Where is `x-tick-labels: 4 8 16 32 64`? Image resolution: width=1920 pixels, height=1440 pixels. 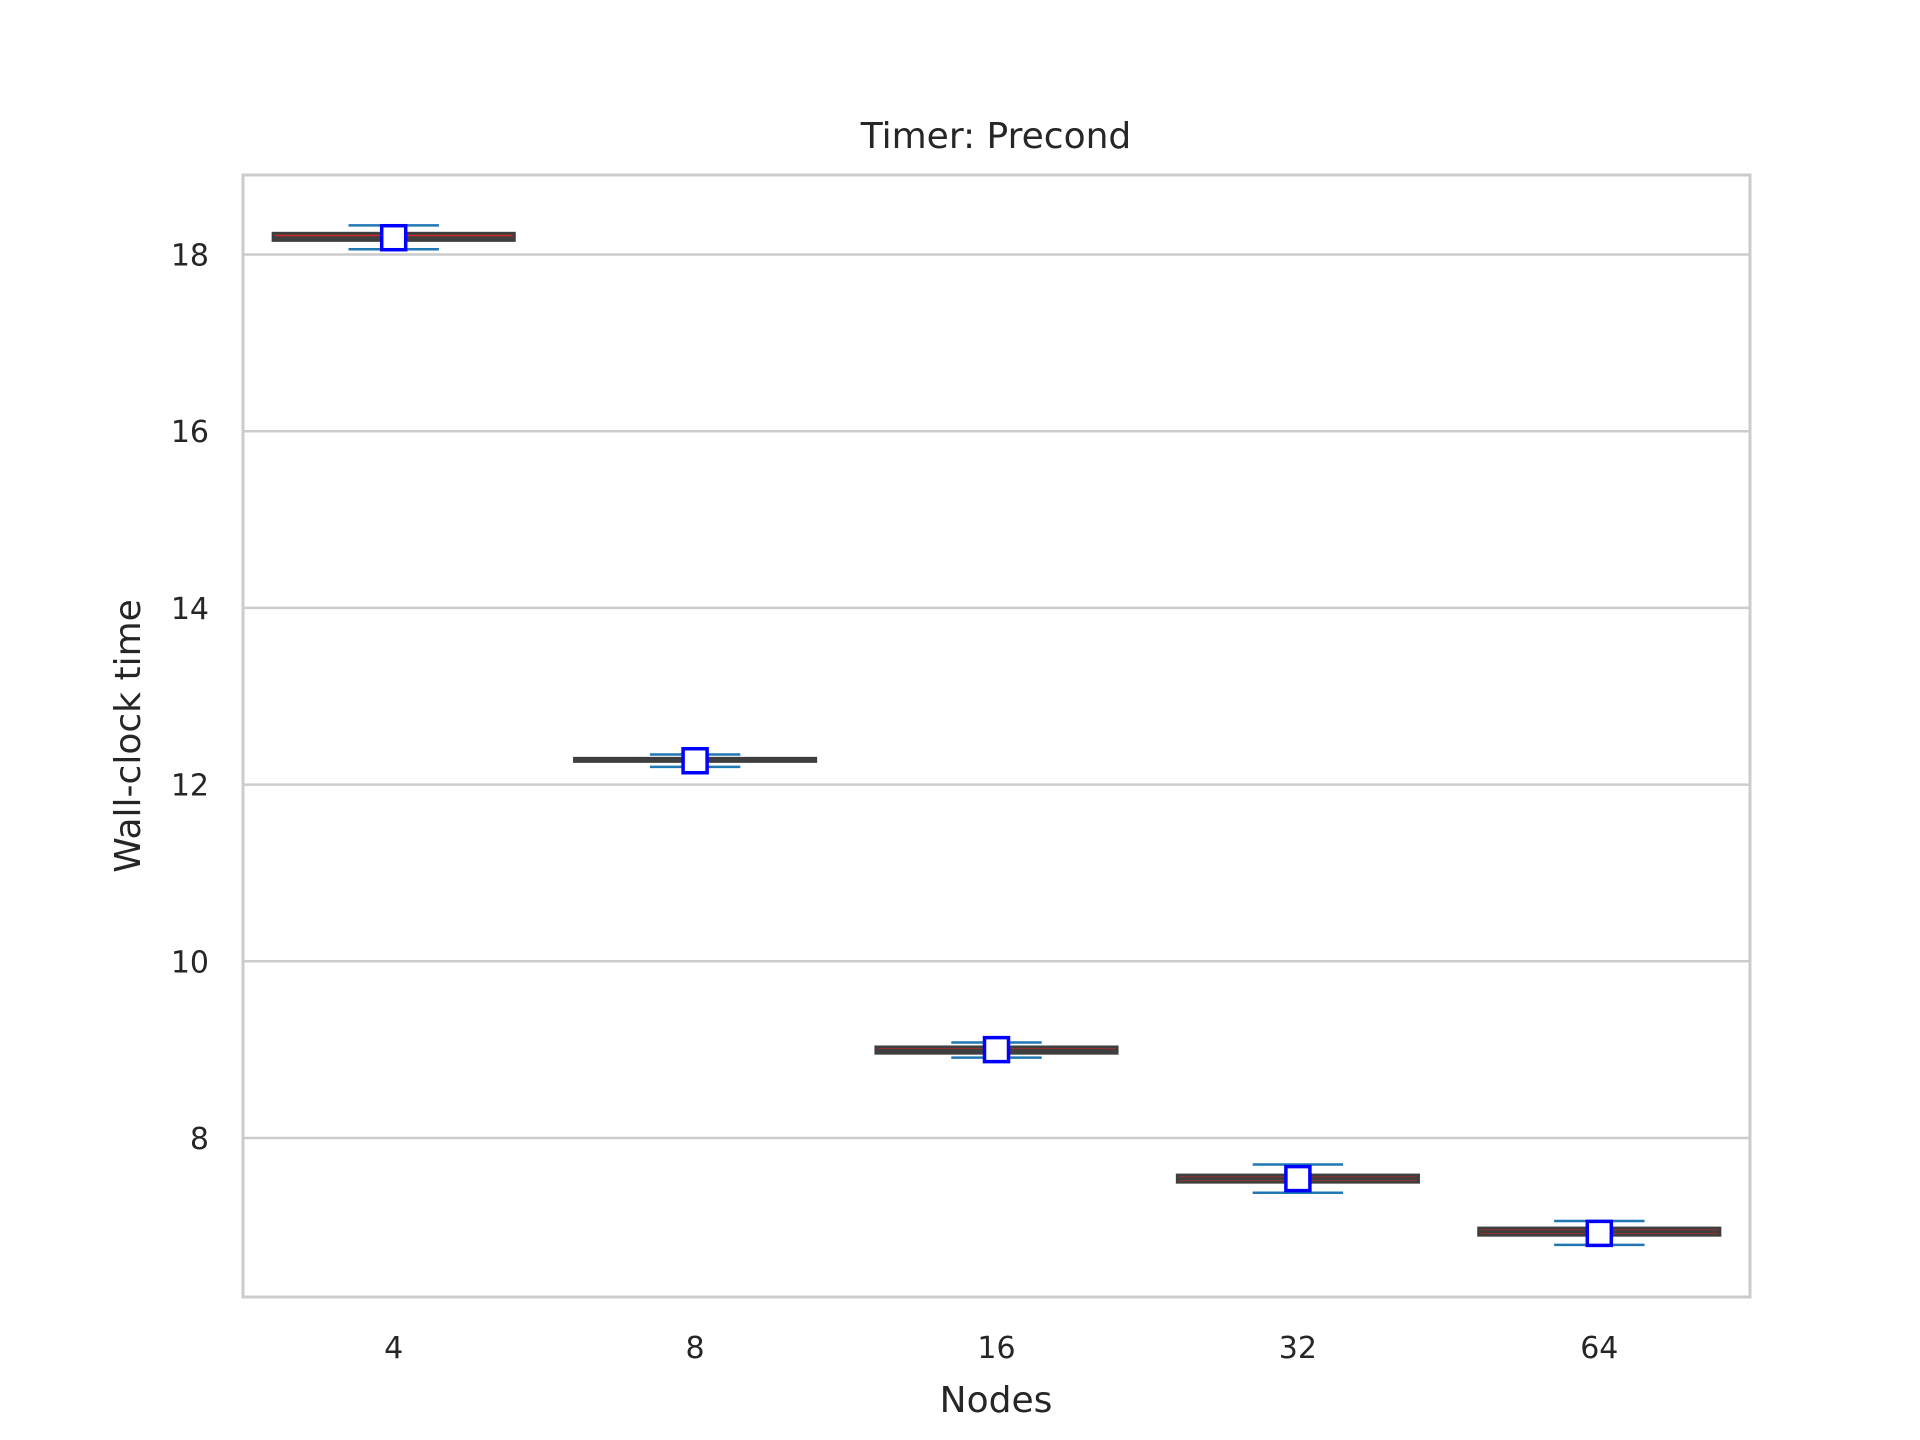
x-tick-labels: 4 8 16 32 64 is located at coordinates (1001, 1348).